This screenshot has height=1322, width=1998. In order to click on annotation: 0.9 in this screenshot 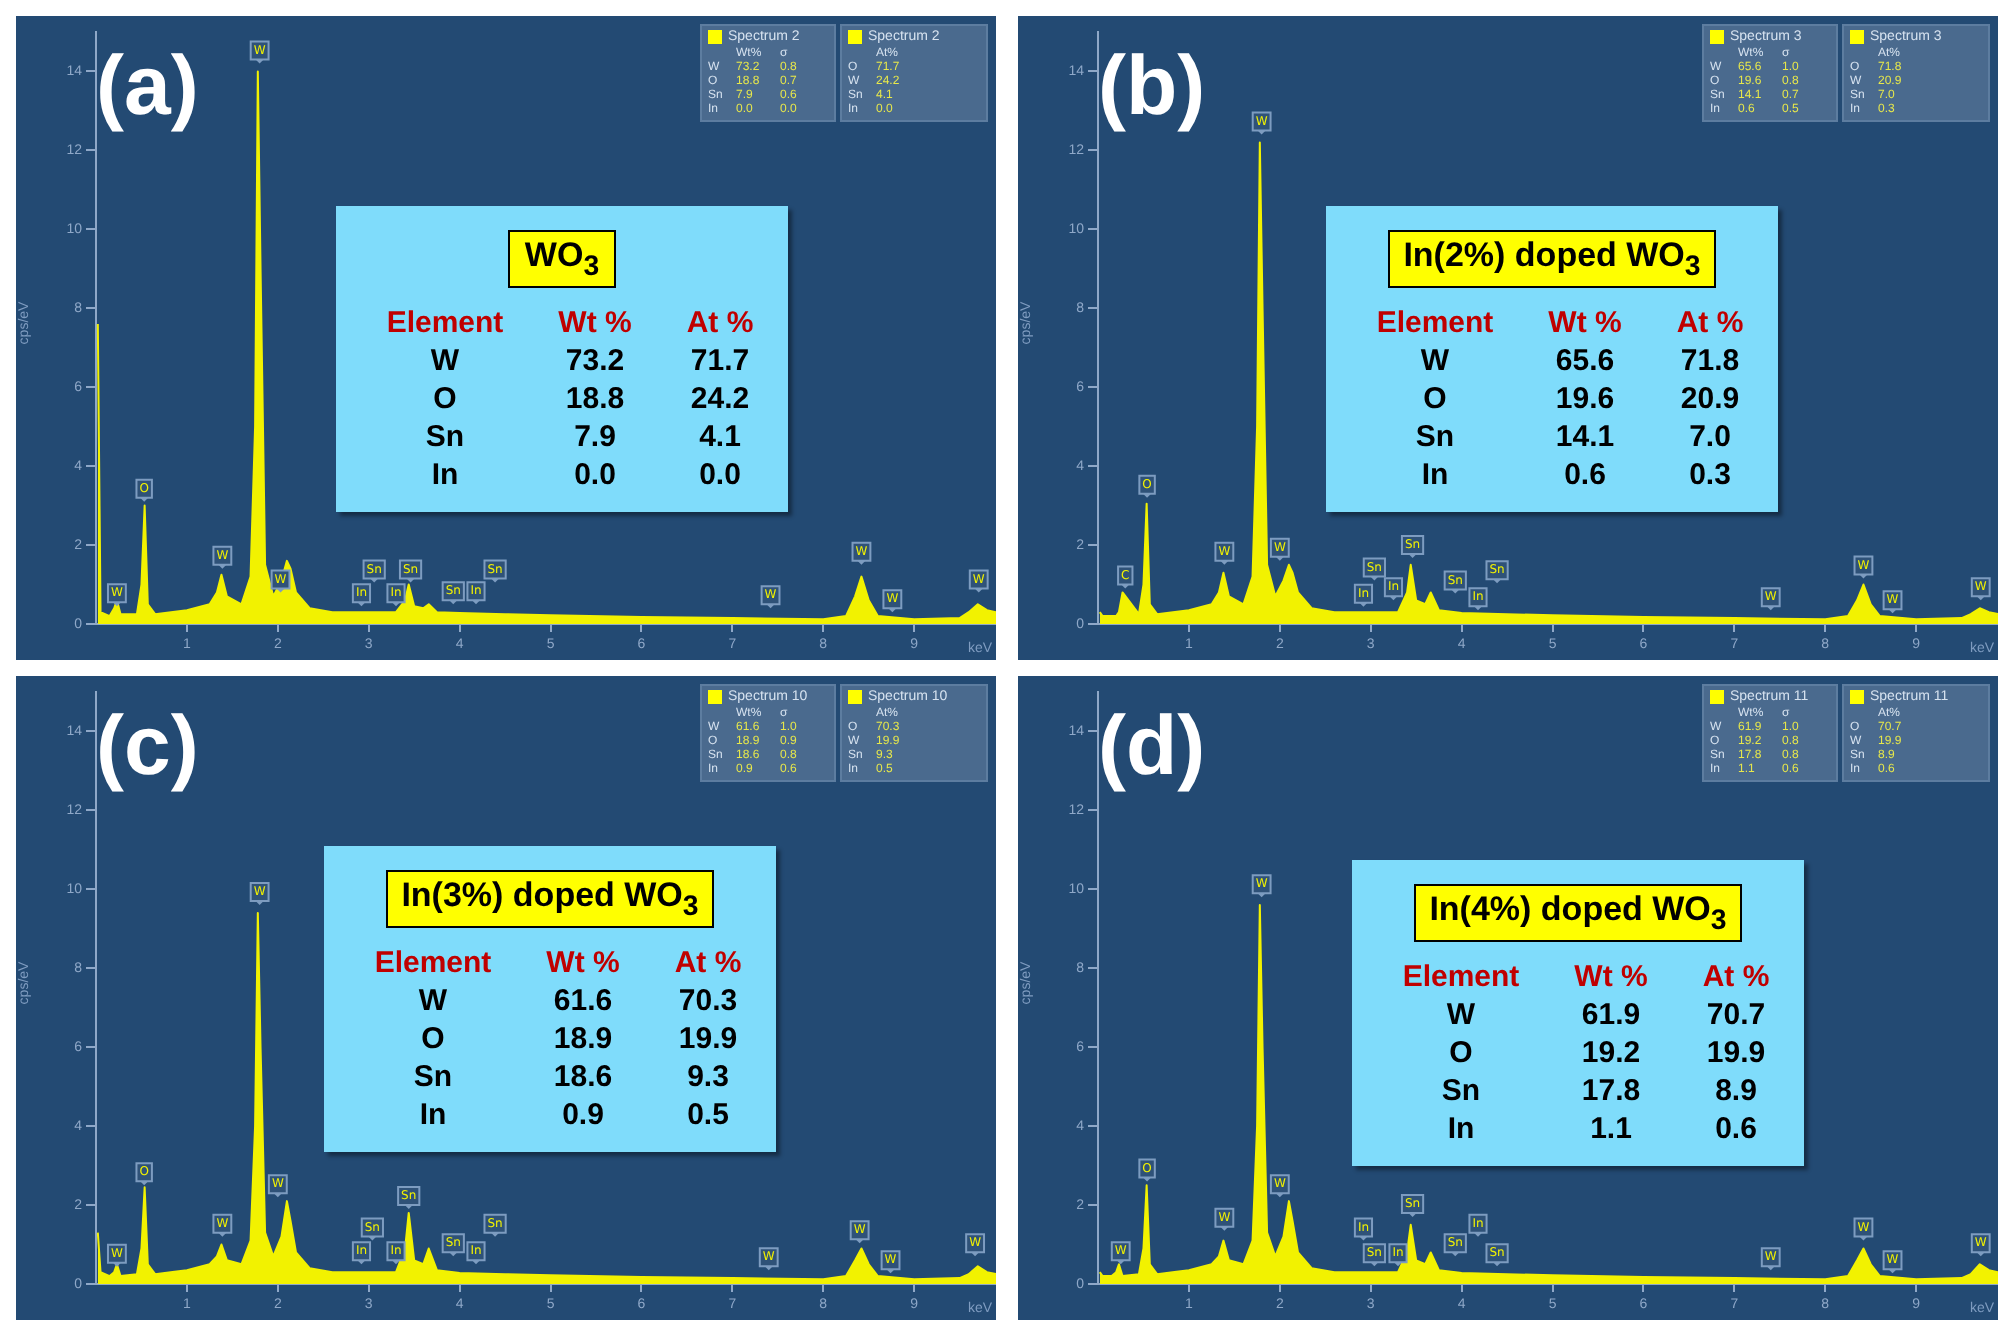, I will do `click(583, 1115)`.